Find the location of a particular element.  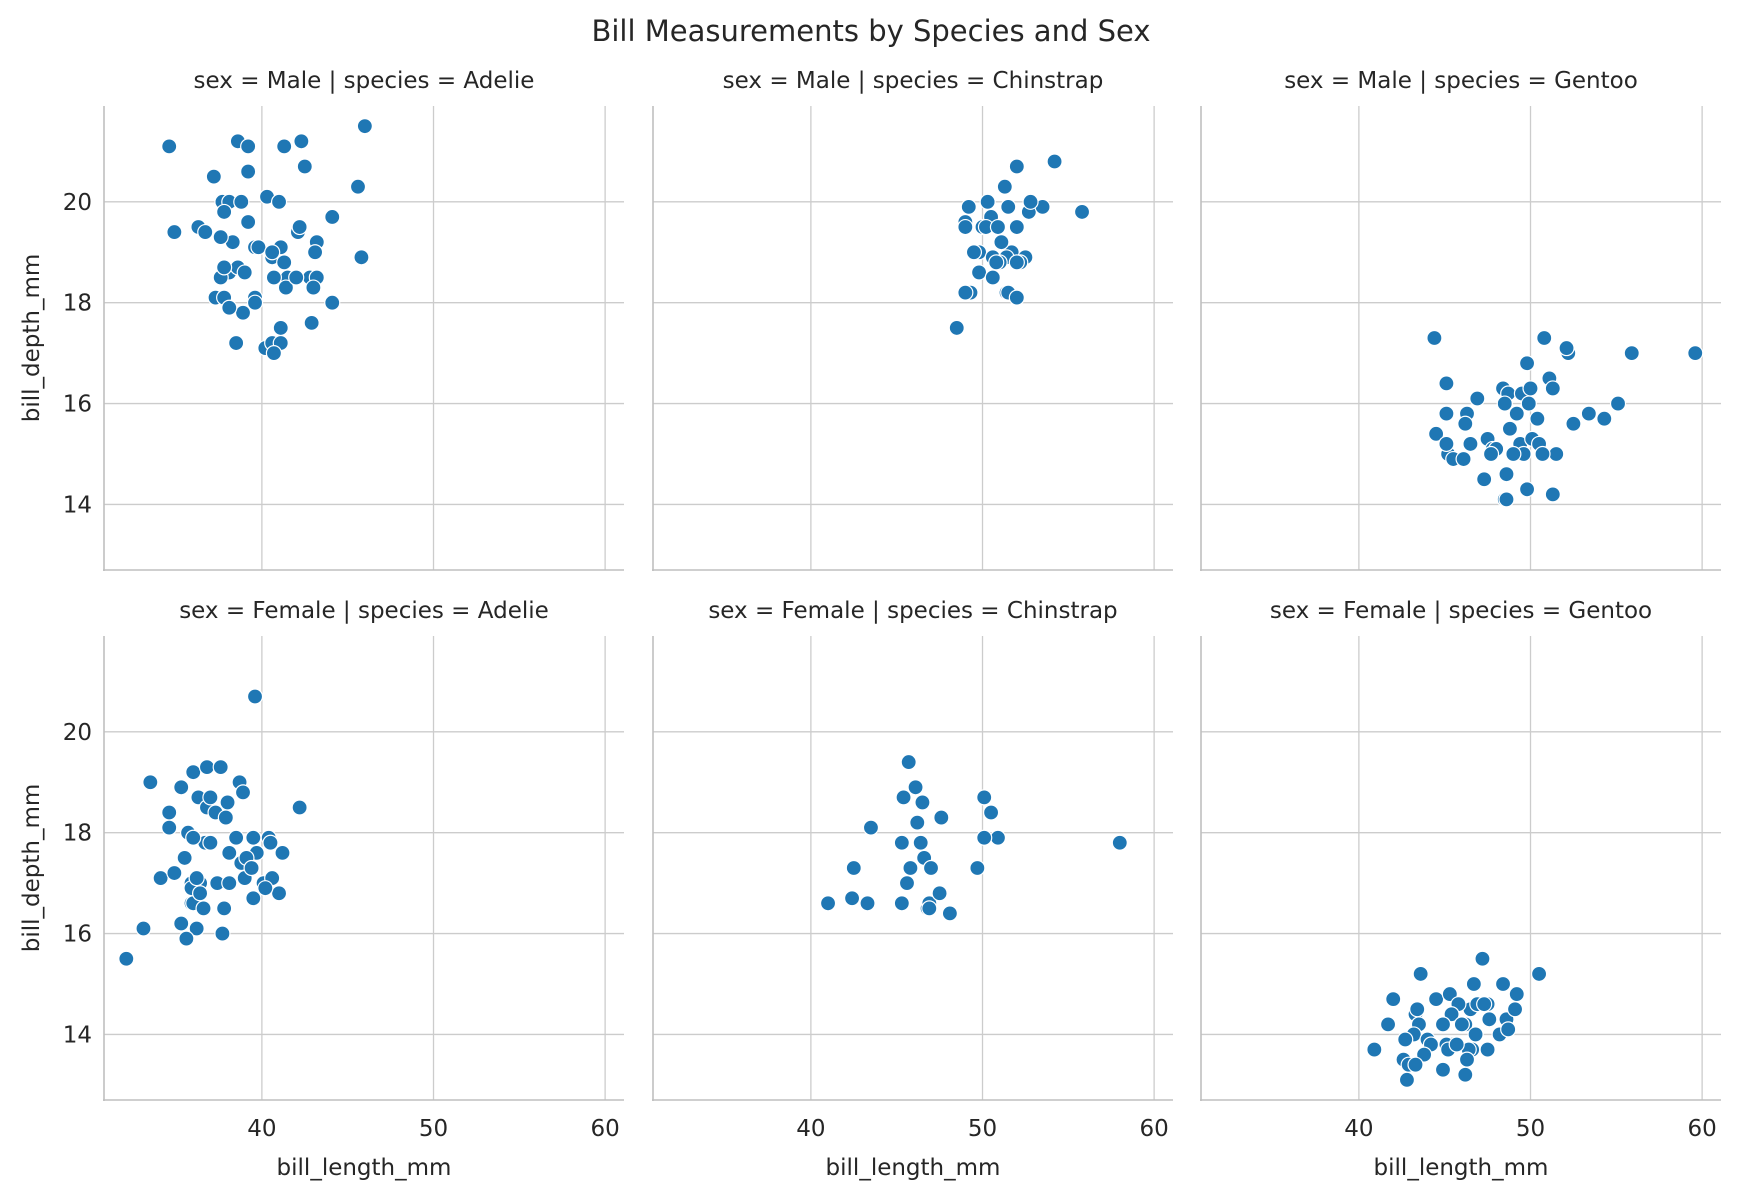

chart-title: Bill Measurements by Species and Sex is located at coordinates (870, 31).